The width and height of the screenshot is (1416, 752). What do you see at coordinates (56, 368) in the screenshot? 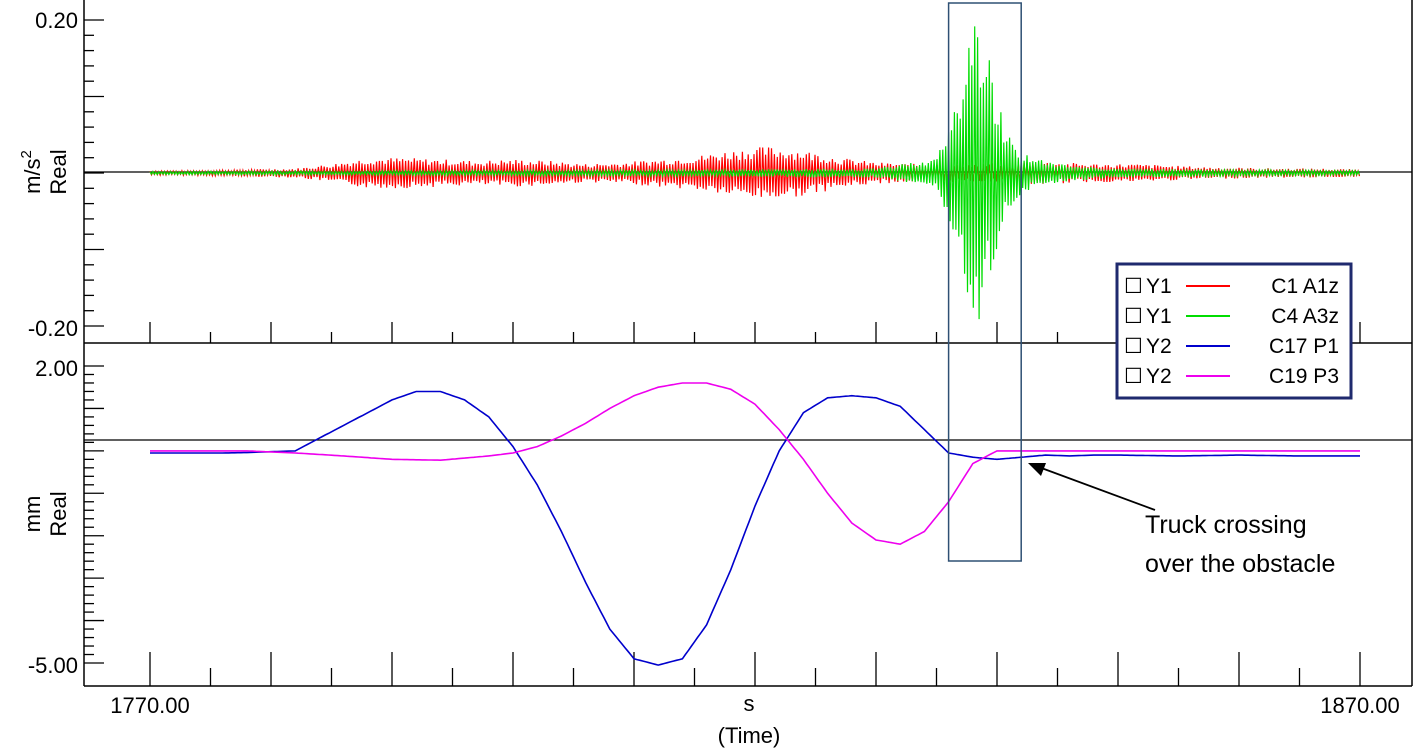
I see `bottom-y-tick-max: 2.00` at bounding box center [56, 368].